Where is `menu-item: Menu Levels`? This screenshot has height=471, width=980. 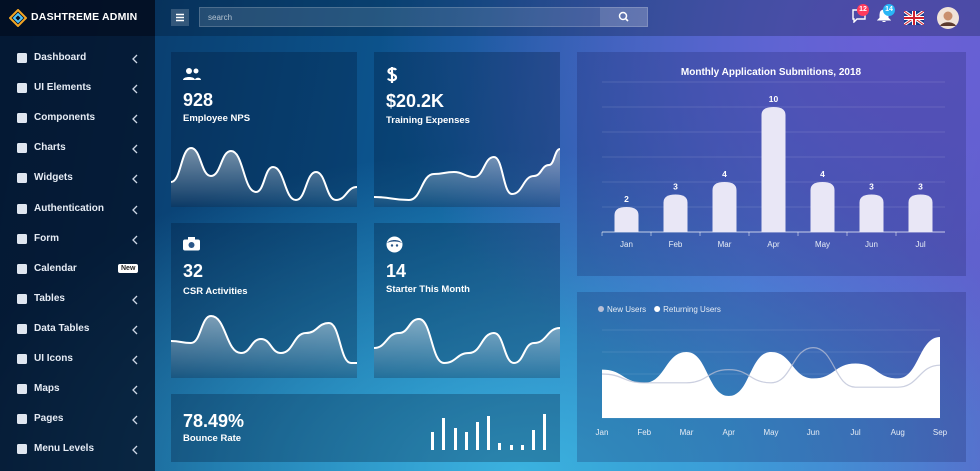 menu-item: Menu Levels is located at coordinates (77, 449).